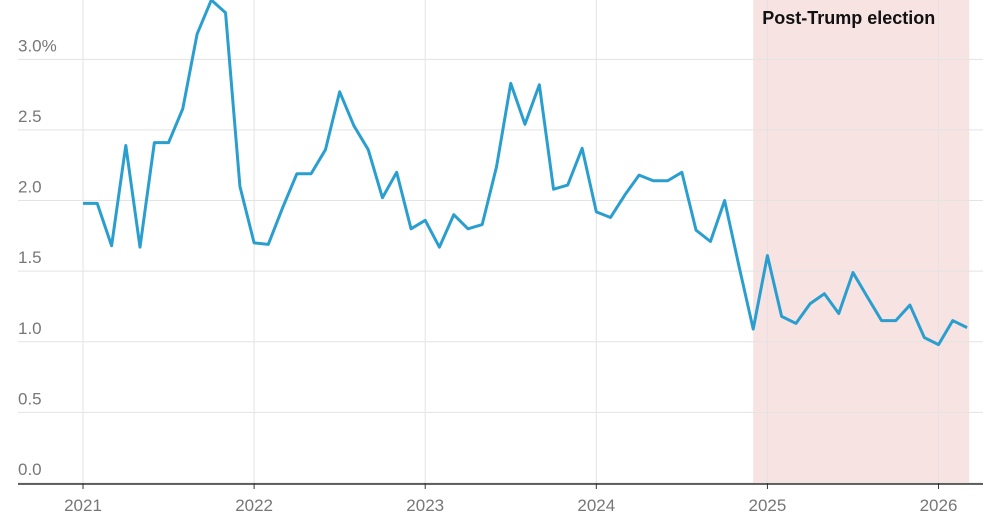 This screenshot has height=525, width=1000. I want to click on y-tick-label: 2.0, so click(30, 187).